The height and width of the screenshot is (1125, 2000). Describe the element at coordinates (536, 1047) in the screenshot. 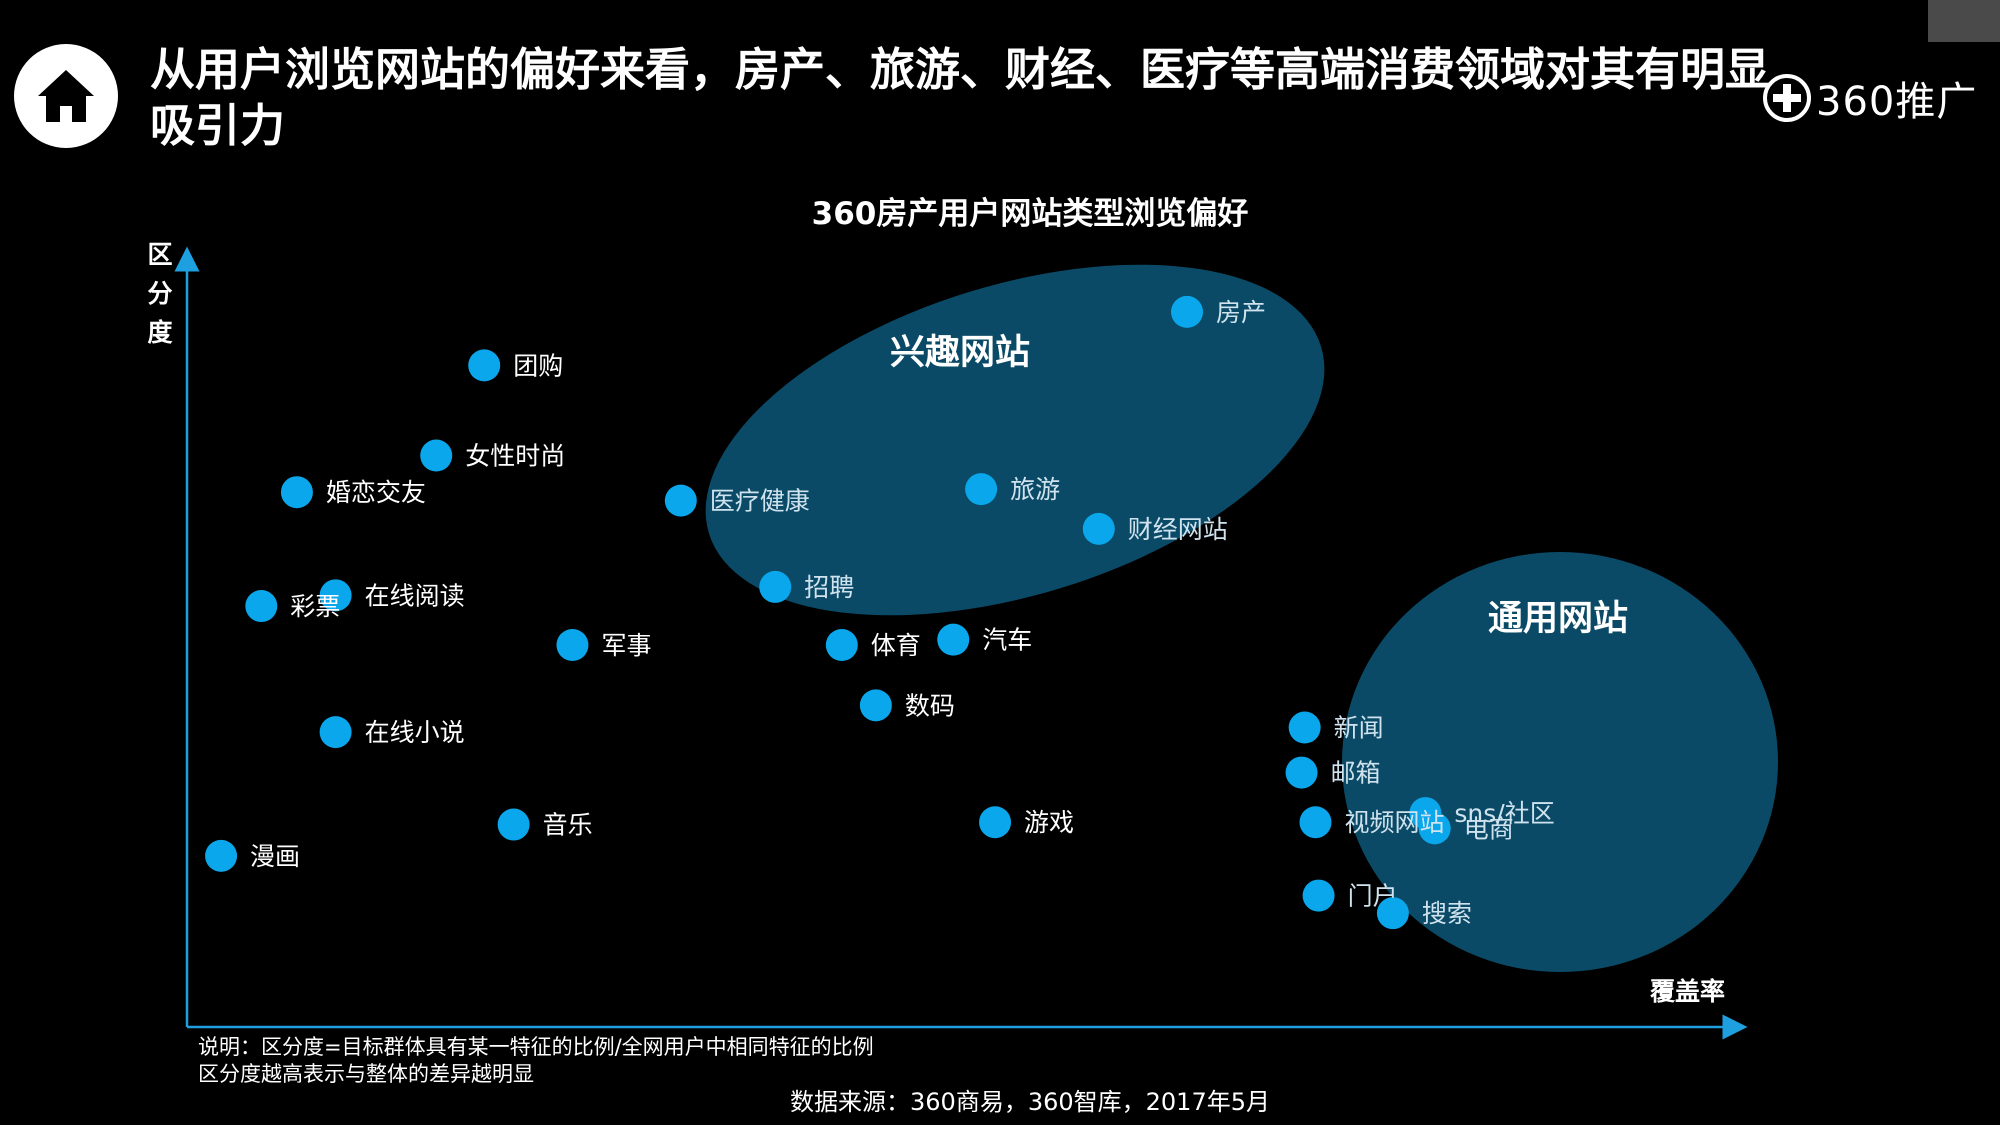

I see `note-line-1: 说明：区分度=目标群体具有某一特征的比例/全网用户中相同特征的比例` at that location.